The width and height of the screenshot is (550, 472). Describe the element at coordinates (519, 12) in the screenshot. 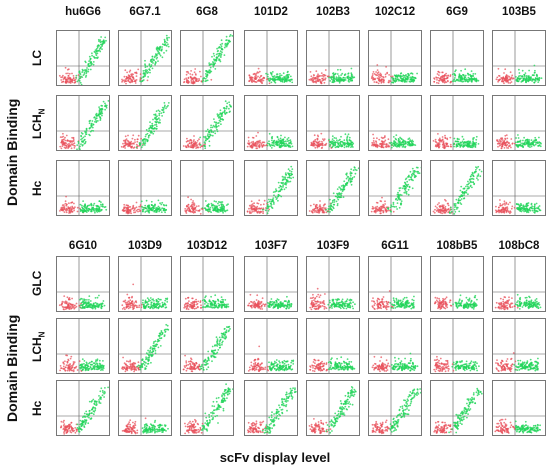

I see `column-label: 103B5` at that location.